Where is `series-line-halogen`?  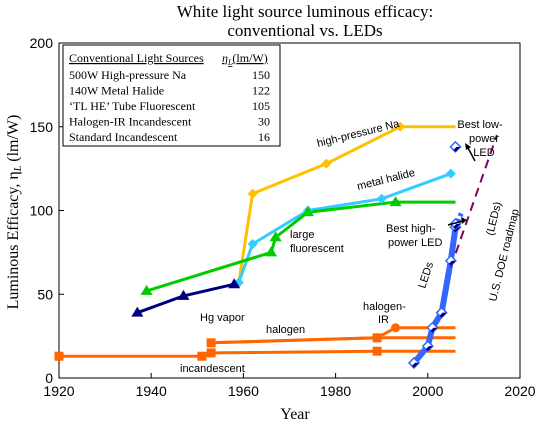
series-line-halogen is located at coordinates (333, 340).